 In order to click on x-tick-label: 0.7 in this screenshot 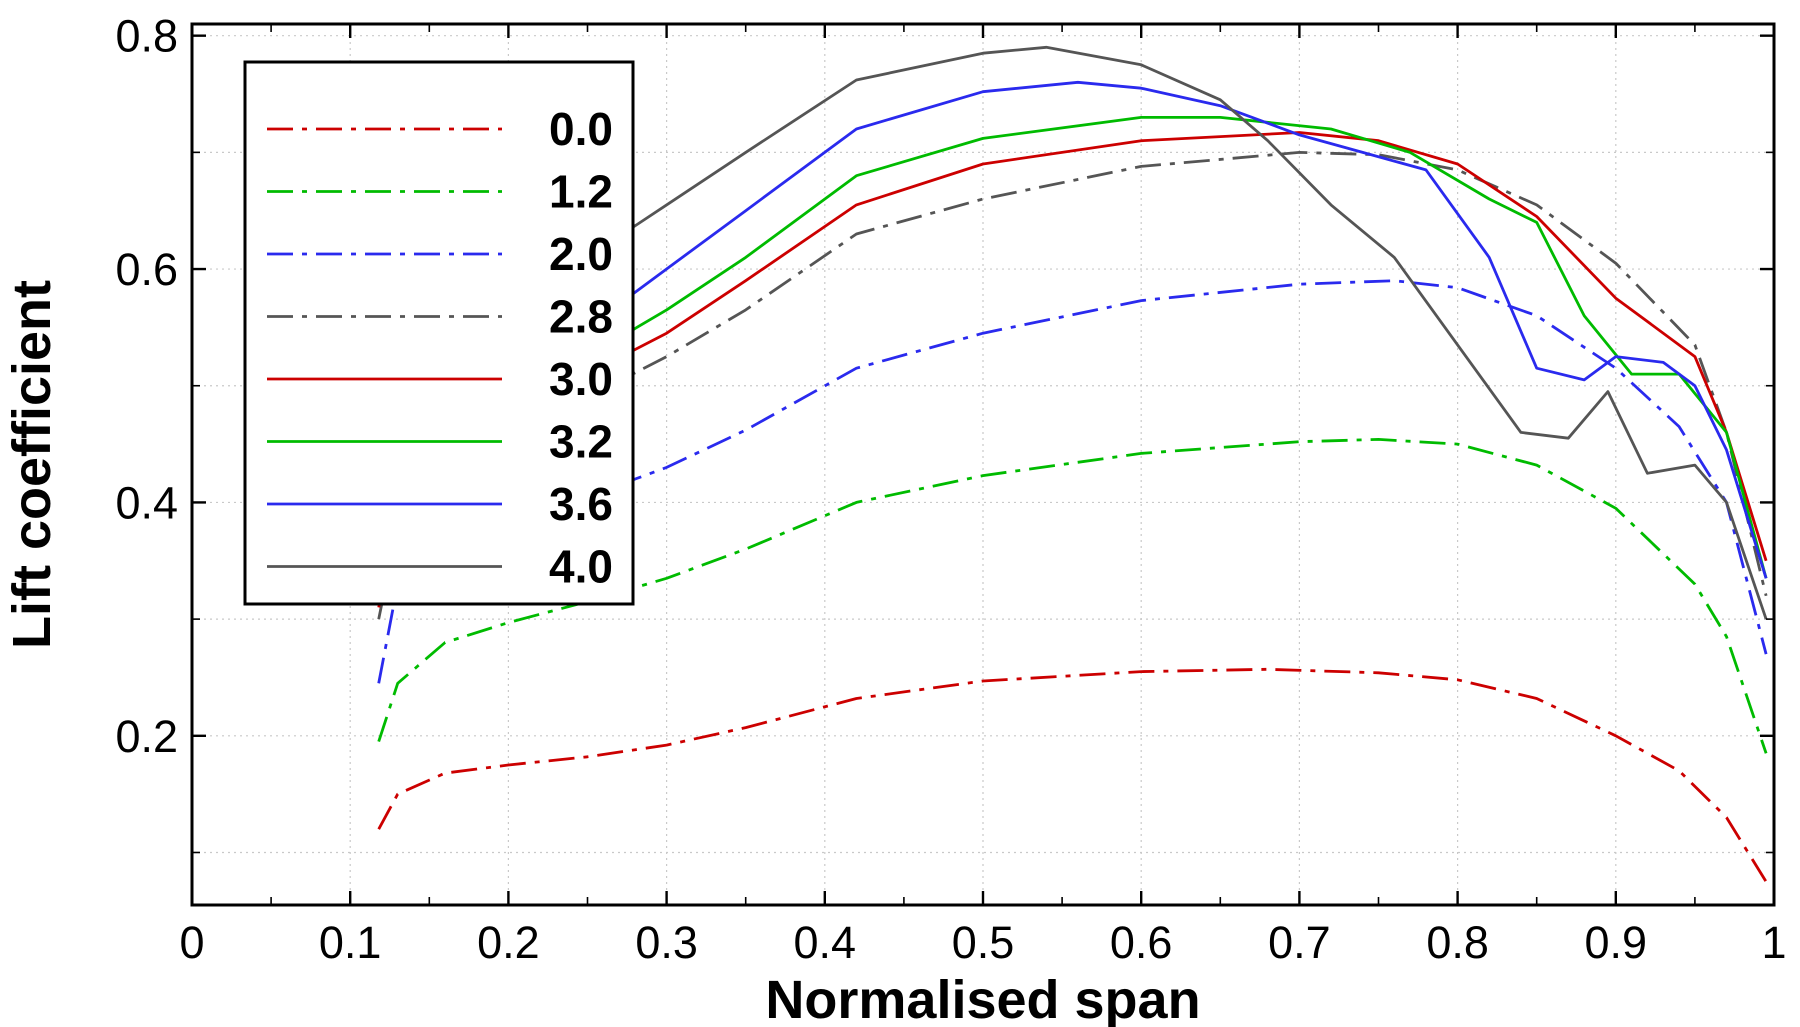, I will do `click(1299, 942)`.